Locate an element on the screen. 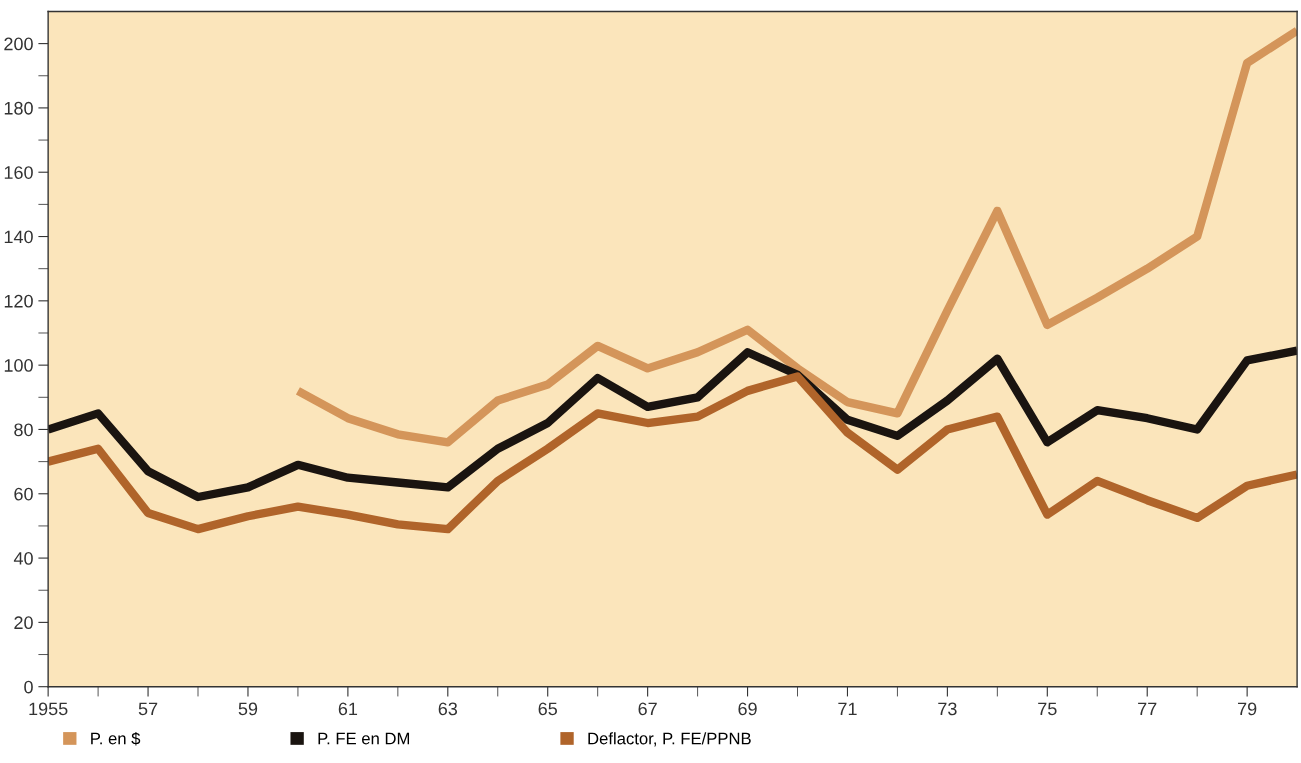  y-tick-label: 40 is located at coordinates (23, 558).